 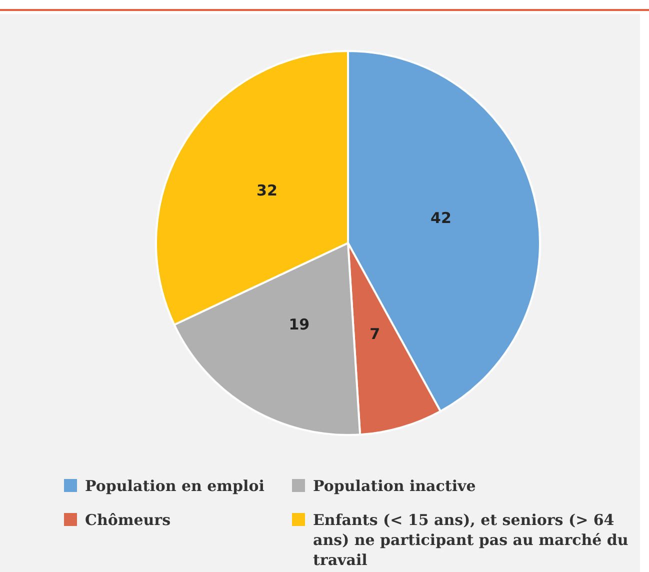 What do you see at coordinates (394, 486) in the screenshot?
I see `legend-label: Population inactive` at bounding box center [394, 486].